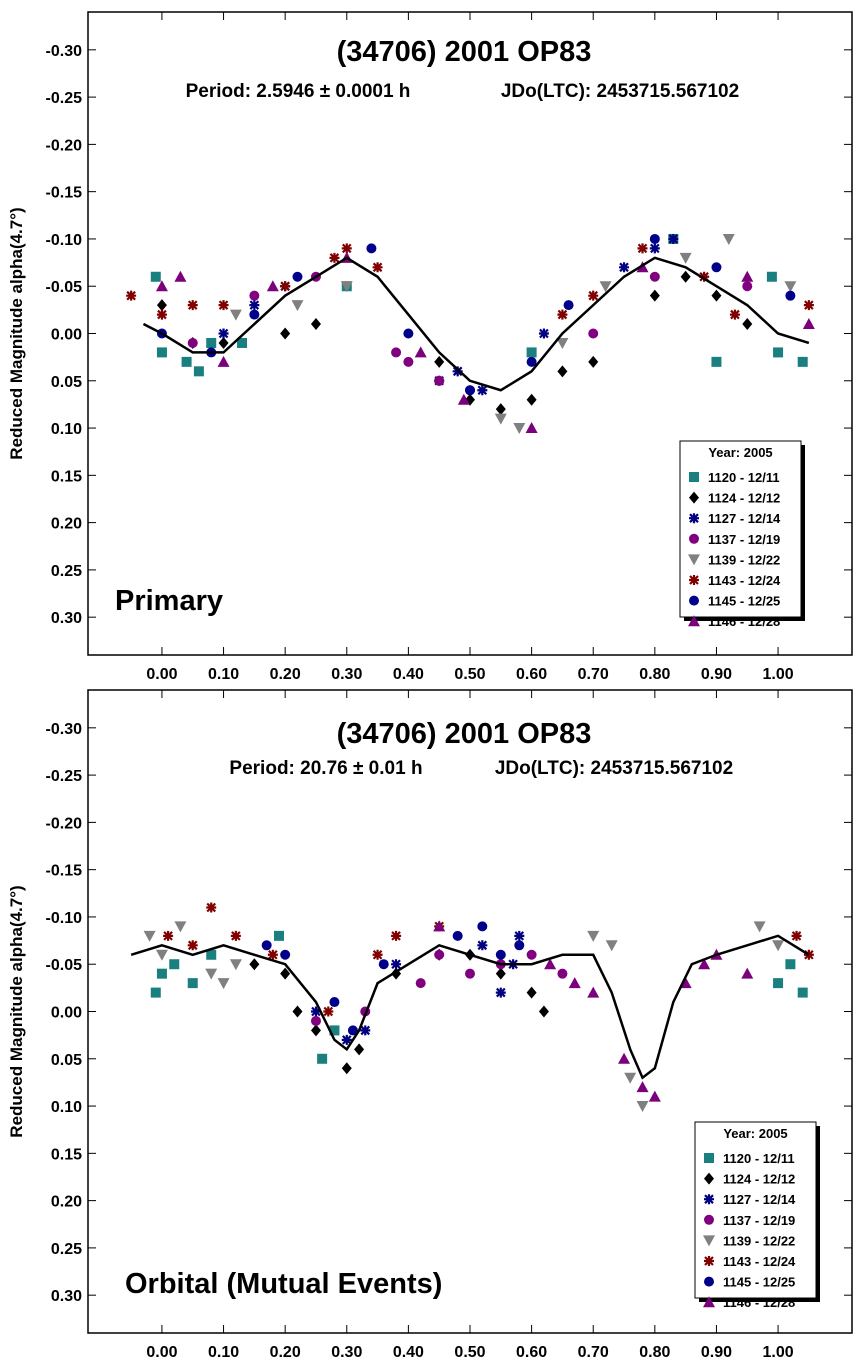  What do you see at coordinates (744, 601) in the screenshot?
I see `legend-label: 1145 - 12/25` at bounding box center [744, 601].